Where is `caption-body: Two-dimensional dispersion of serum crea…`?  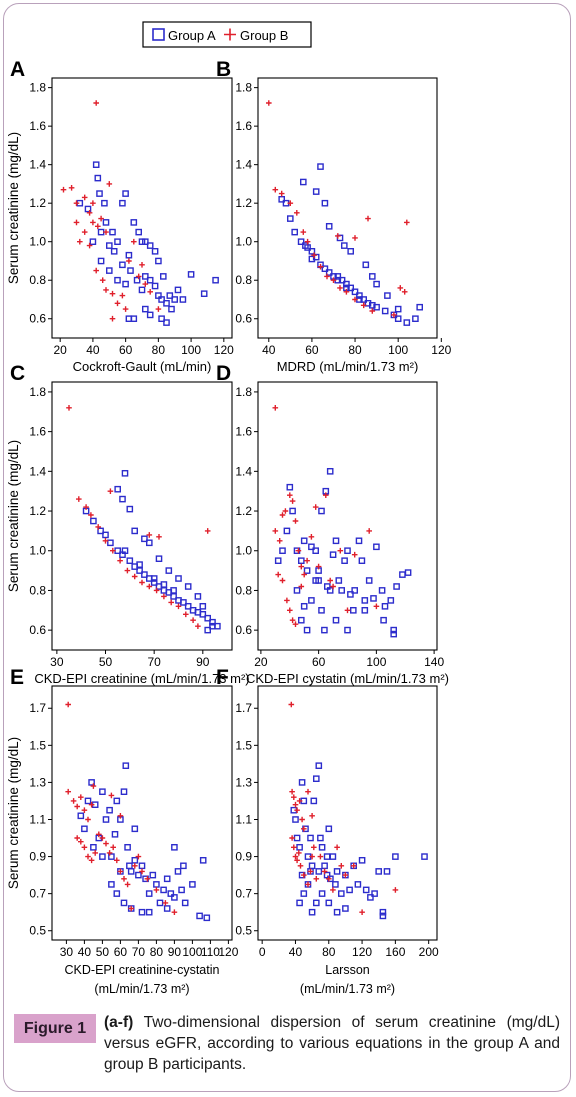 caption-body: Two-dimensional dispersion of serum crea… is located at coordinates (332, 1043).